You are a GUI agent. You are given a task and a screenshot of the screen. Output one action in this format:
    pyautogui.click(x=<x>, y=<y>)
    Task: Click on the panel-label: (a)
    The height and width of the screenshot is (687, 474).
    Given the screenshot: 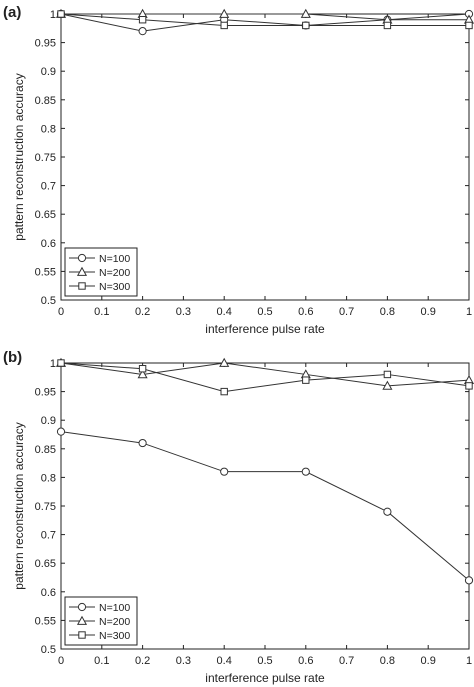 What is the action you would take?
    pyautogui.click(x=12, y=12)
    